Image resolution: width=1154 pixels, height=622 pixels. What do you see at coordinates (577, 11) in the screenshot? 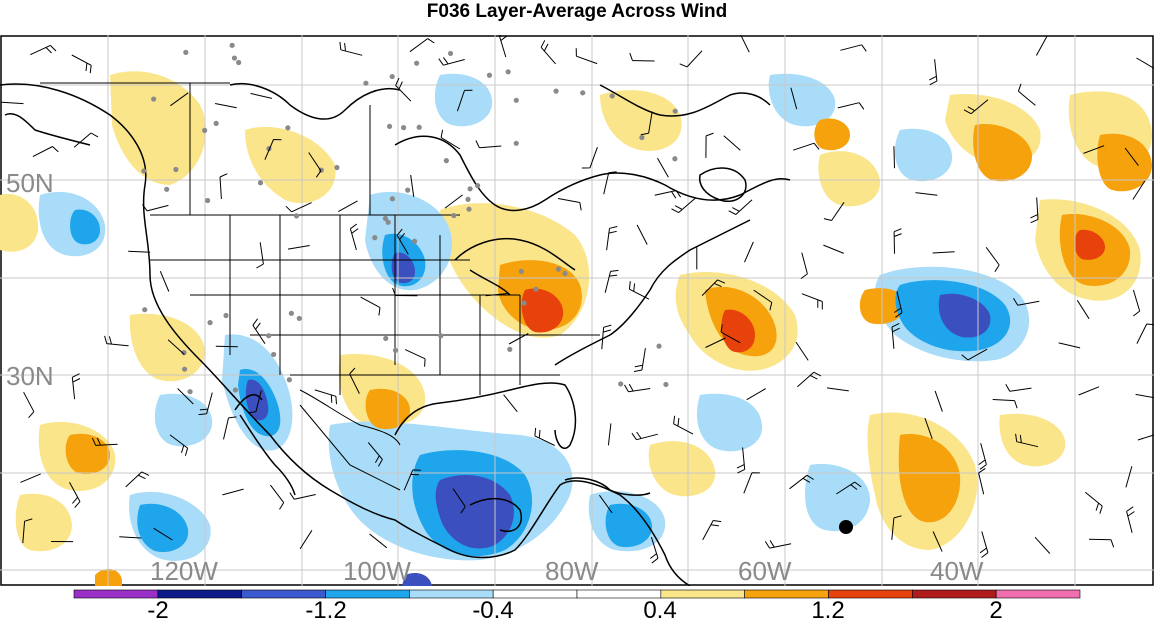
I see `map-title: F036 Layer-Average Across Wind` at bounding box center [577, 11].